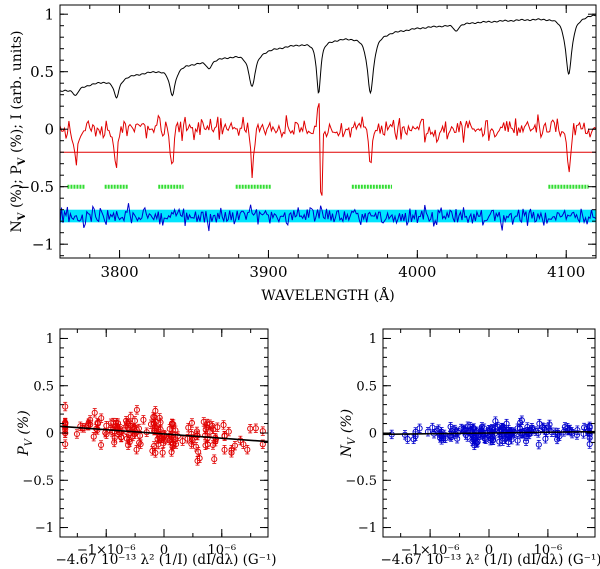 The image size is (600, 569). What do you see at coordinates (489, 433) in the screenshot?
I see `fit-line` at bounding box center [489, 433].